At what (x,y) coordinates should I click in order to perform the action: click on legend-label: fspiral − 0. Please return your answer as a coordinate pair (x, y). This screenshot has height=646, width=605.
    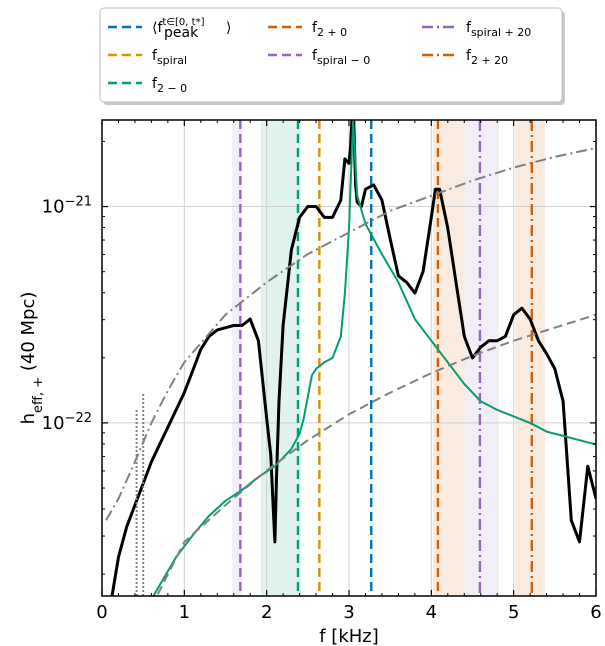
    Looking at the image, I should click on (341, 57).